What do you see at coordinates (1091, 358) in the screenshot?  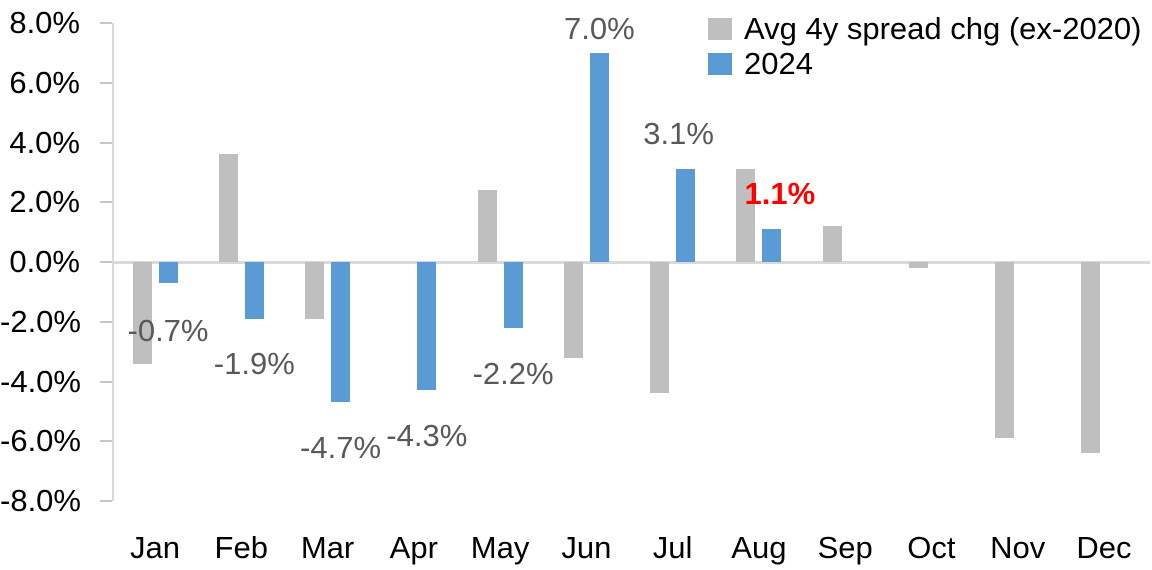 I see `bar-avg-Dec` at bounding box center [1091, 358].